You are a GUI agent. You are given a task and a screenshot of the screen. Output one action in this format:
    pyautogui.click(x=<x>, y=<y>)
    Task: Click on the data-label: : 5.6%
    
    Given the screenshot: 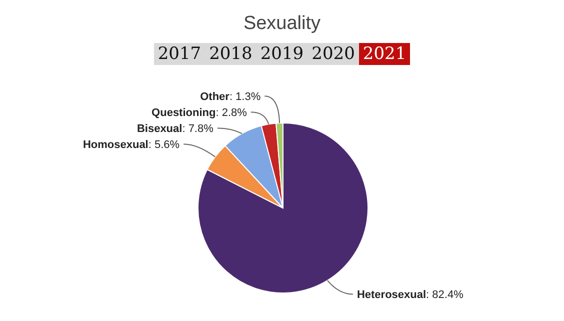 What is the action you would take?
    pyautogui.click(x=164, y=145)
    